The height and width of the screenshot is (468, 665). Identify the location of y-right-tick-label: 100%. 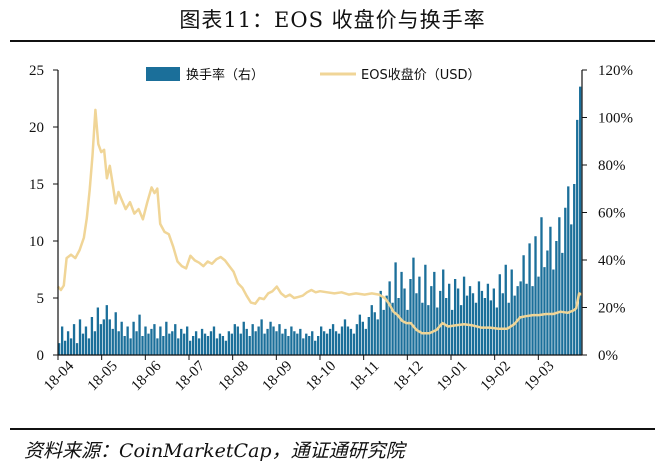
(615, 119).